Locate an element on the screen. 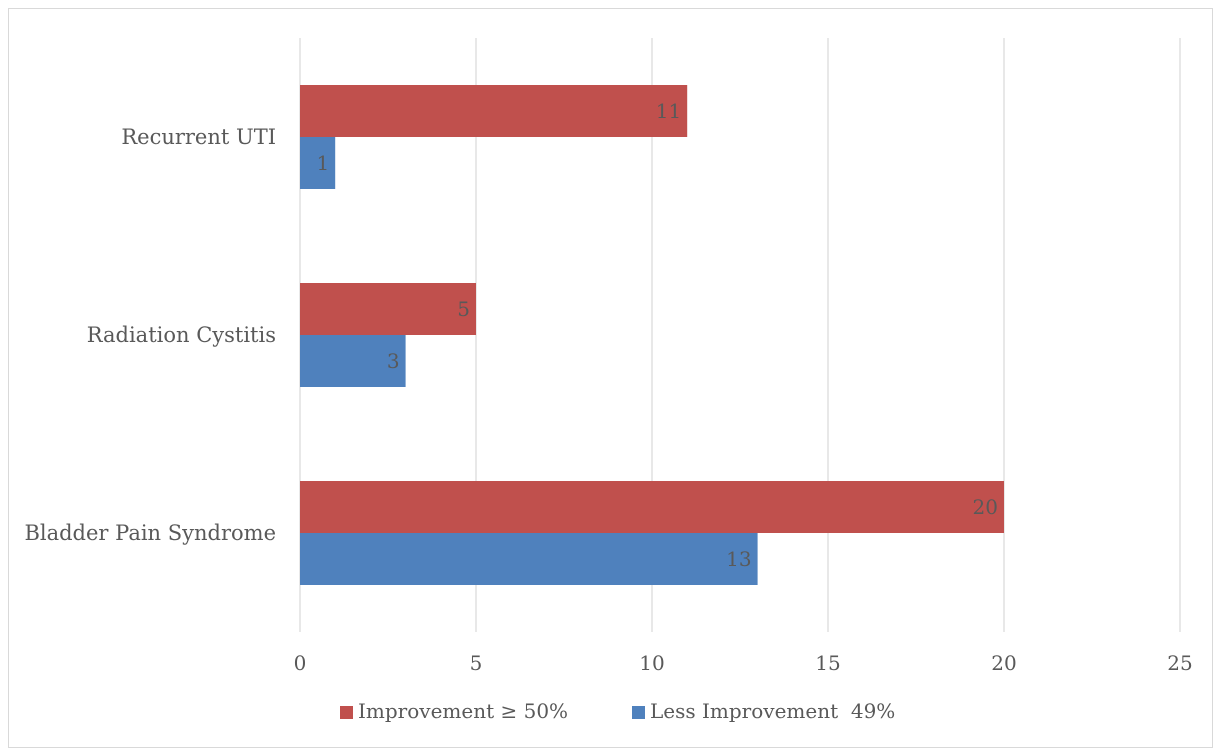  data-label-recurrent-uti-series-2: 1 is located at coordinates (322, 163).